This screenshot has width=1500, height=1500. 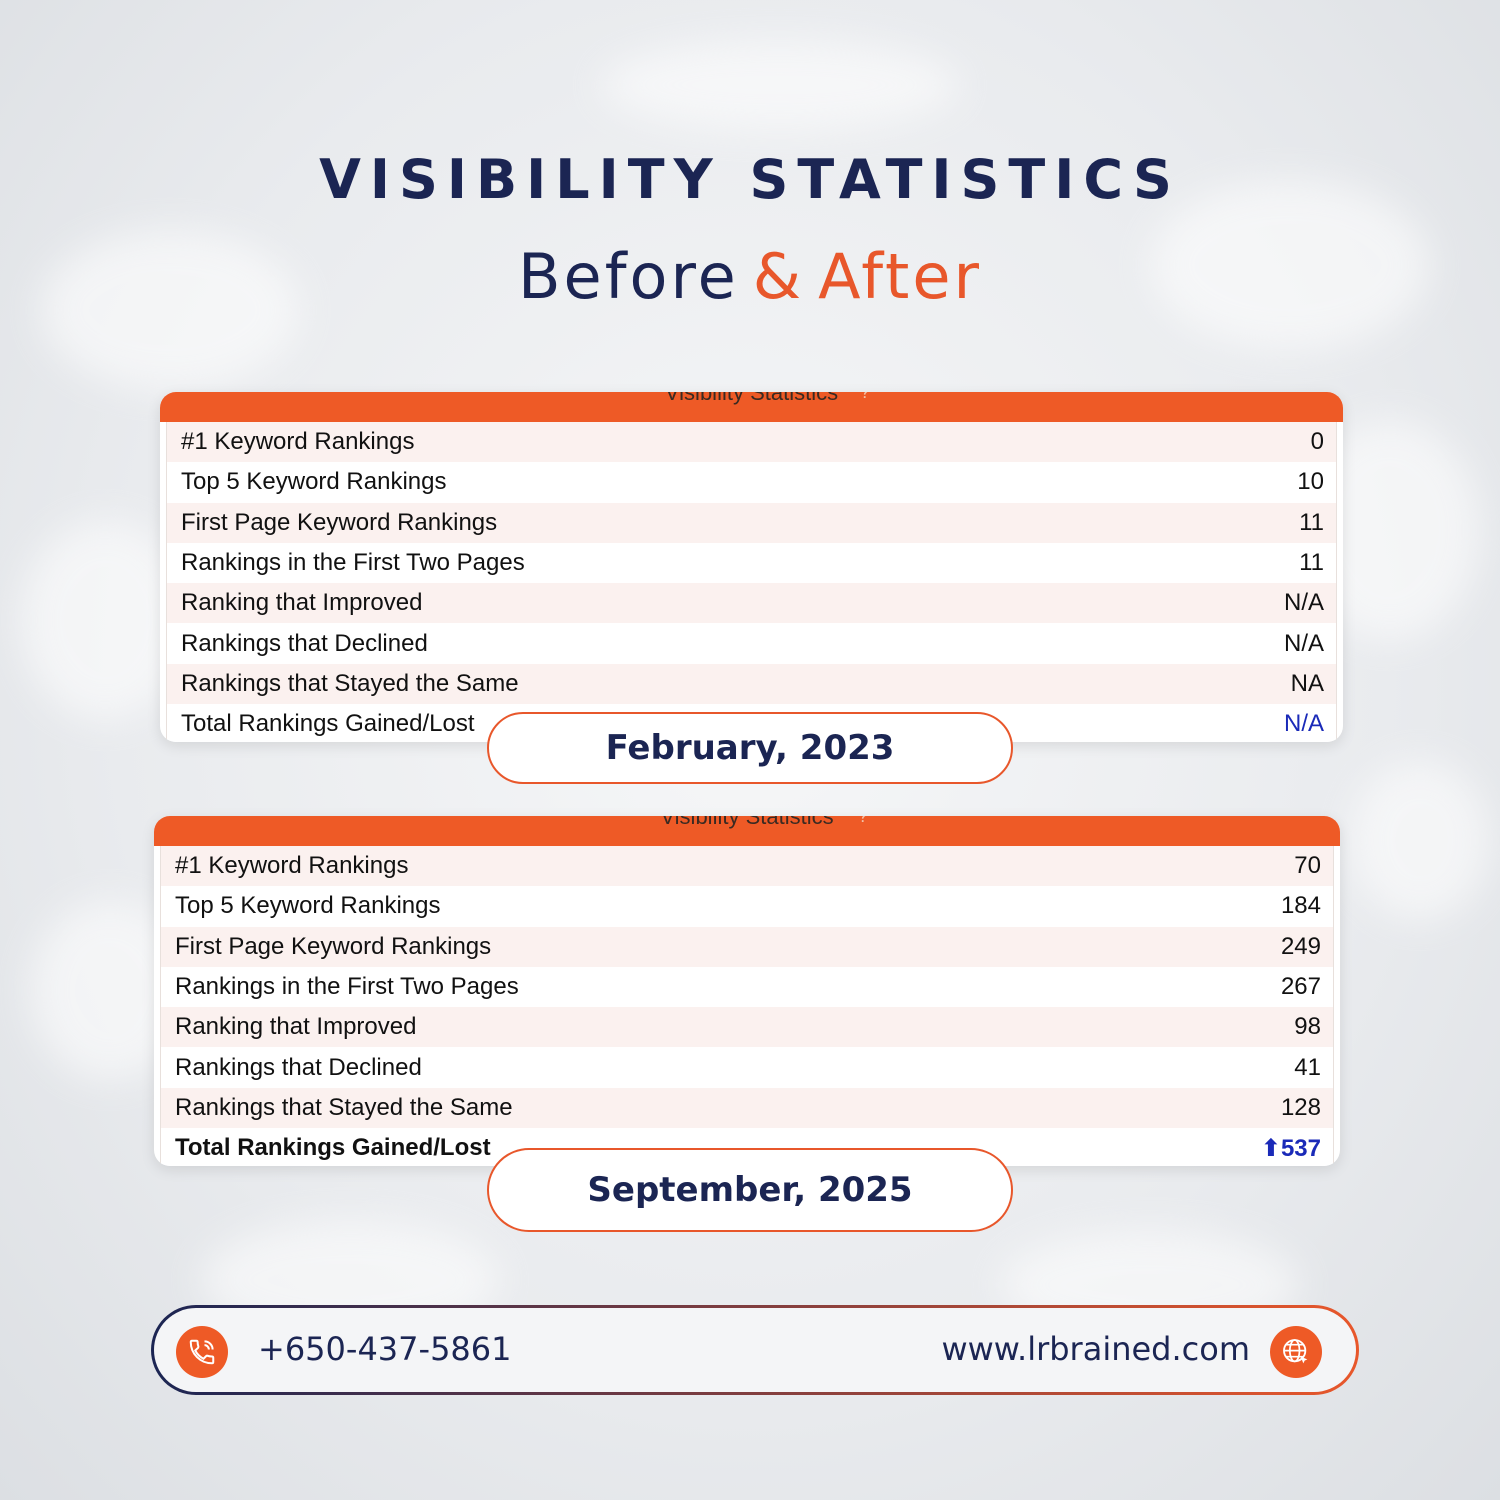 What do you see at coordinates (1300, 946) in the screenshot?
I see `row-value: 249` at bounding box center [1300, 946].